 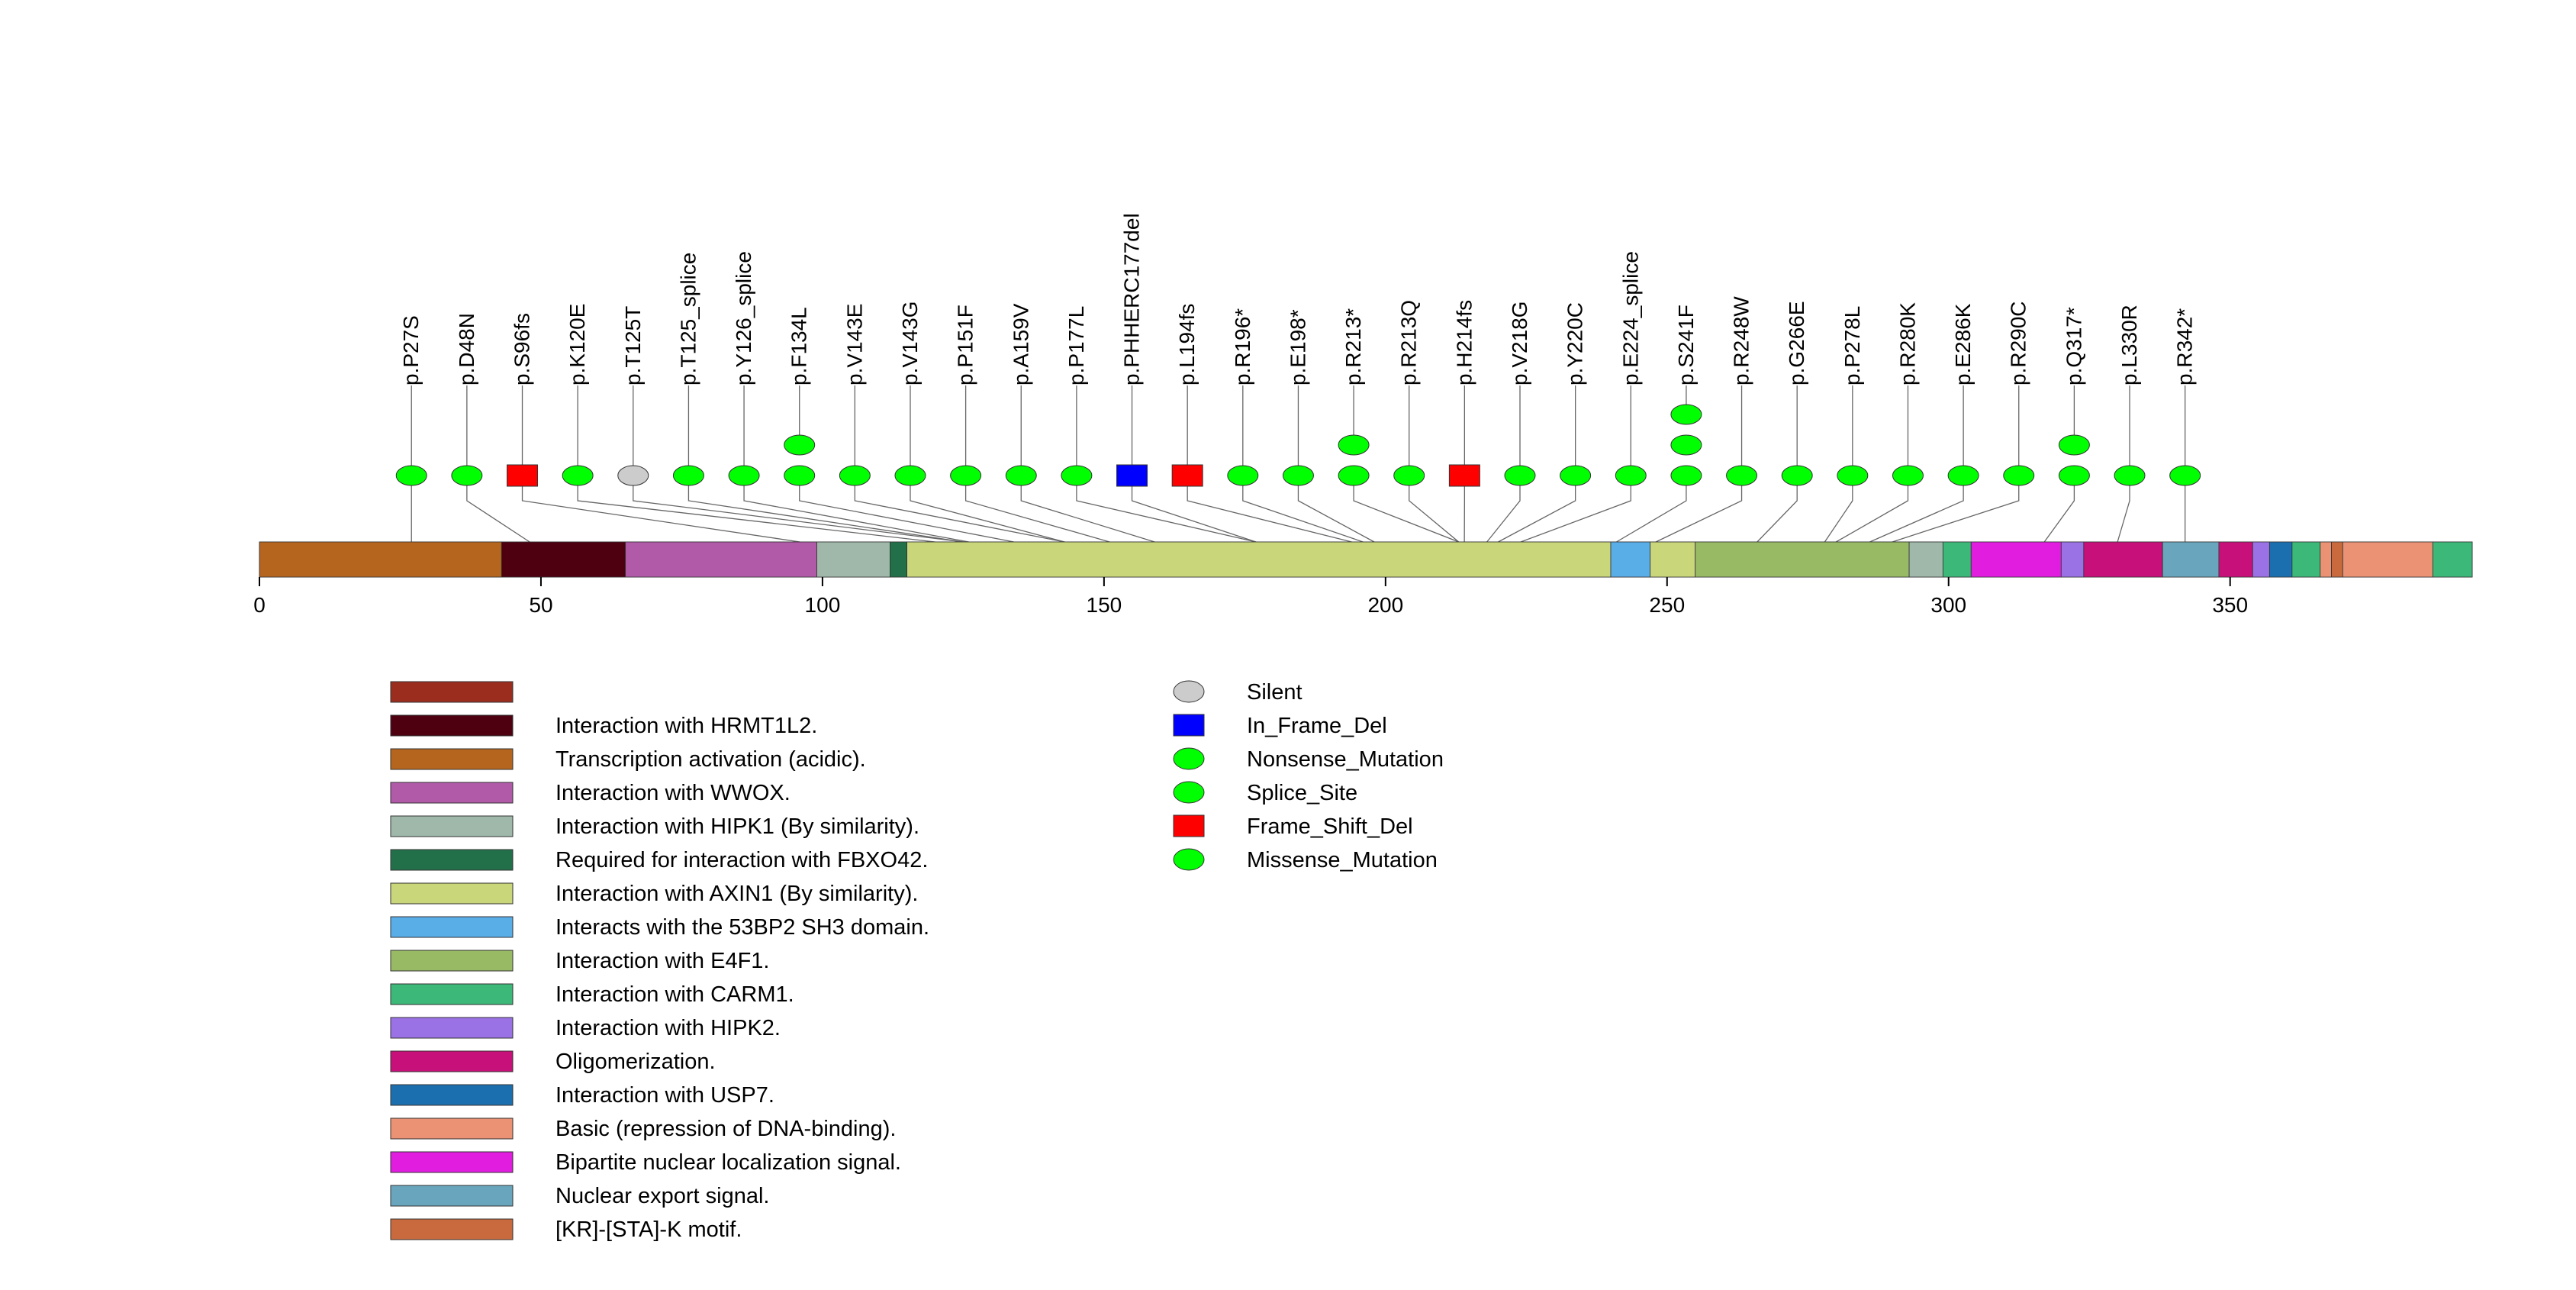 What do you see at coordinates (1796, 343) in the screenshot?
I see `mutation-label-25: p.G266E` at bounding box center [1796, 343].